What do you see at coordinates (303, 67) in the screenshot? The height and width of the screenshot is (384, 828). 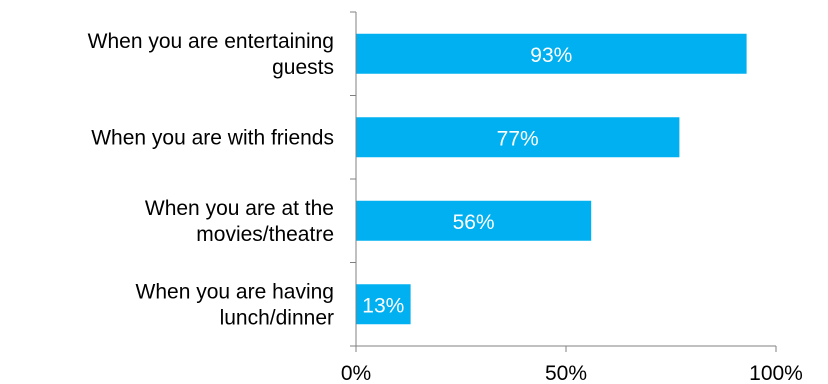 I see `category-label-line: guests` at bounding box center [303, 67].